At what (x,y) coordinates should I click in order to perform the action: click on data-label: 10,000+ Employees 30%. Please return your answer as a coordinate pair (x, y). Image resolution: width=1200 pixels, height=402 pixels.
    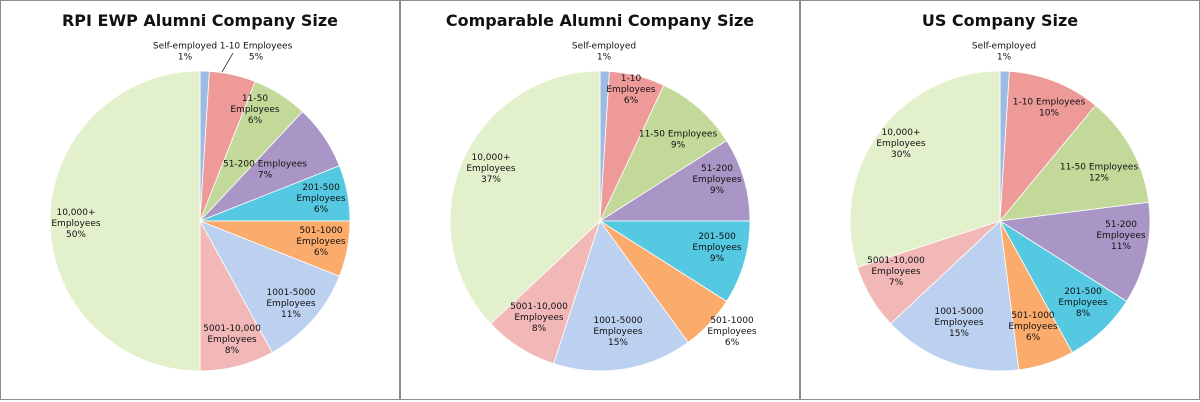
    Looking at the image, I should click on (901, 144).